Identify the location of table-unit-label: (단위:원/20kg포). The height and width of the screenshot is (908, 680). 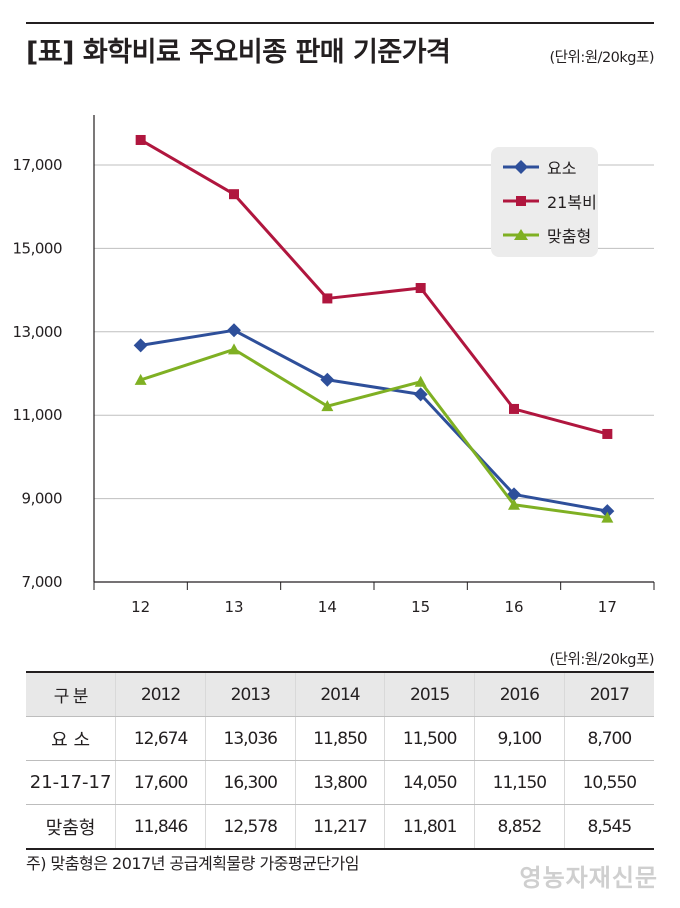
(602, 660).